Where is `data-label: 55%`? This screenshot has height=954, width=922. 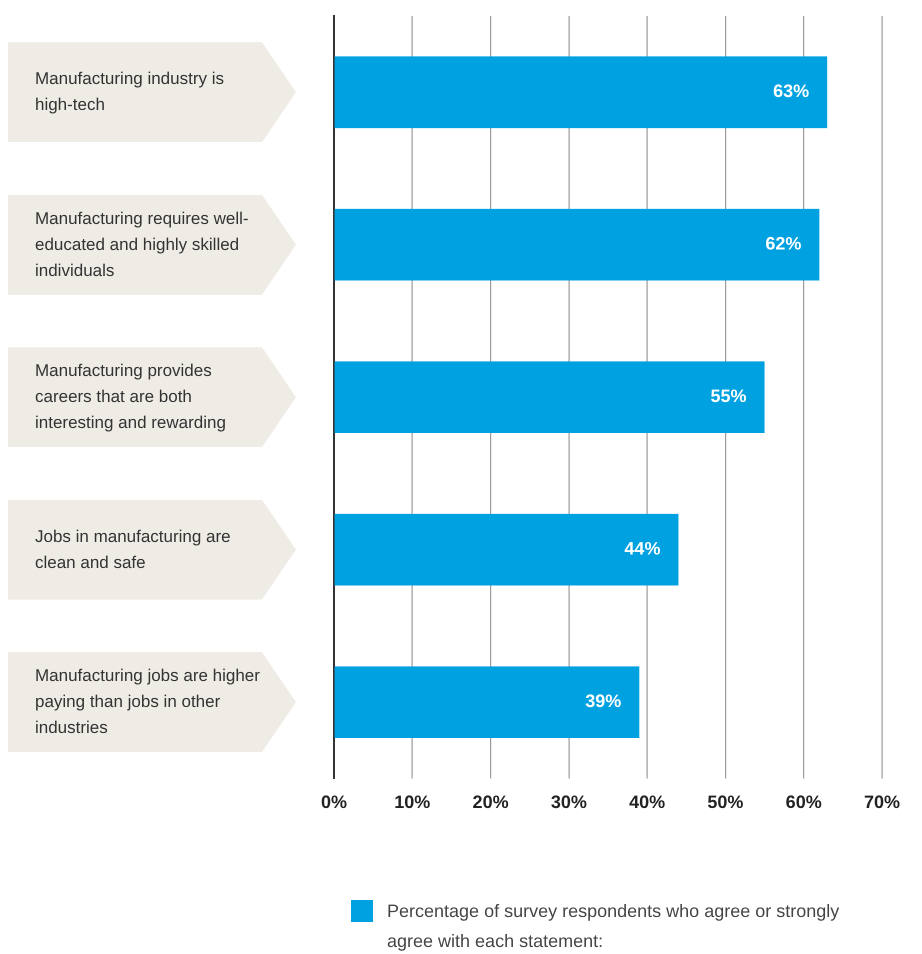 data-label: 55% is located at coordinates (728, 396).